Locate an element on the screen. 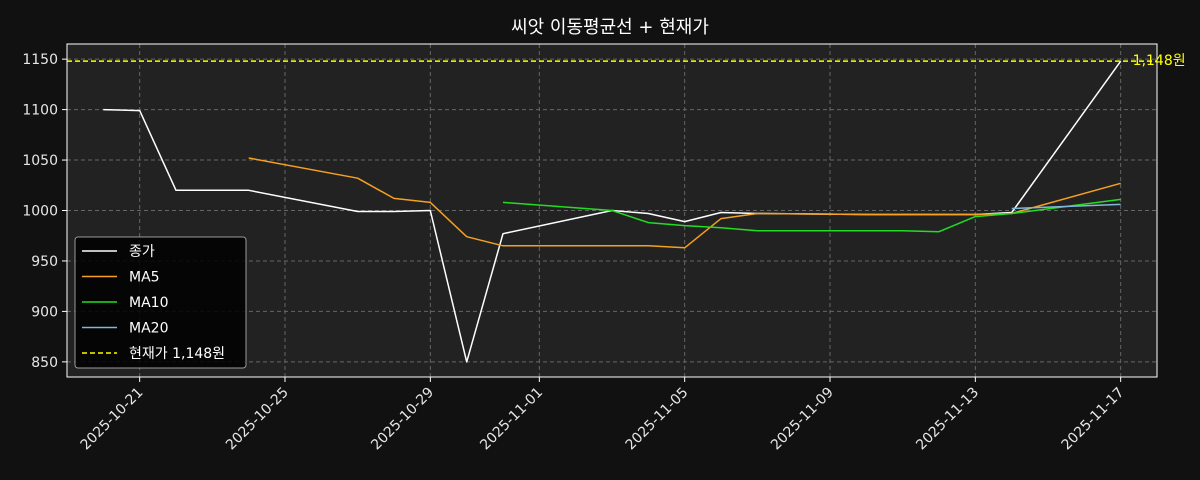 Image resolution: width=1200 pixels, height=480 pixels. series-line-ma20 is located at coordinates (1066, 206).